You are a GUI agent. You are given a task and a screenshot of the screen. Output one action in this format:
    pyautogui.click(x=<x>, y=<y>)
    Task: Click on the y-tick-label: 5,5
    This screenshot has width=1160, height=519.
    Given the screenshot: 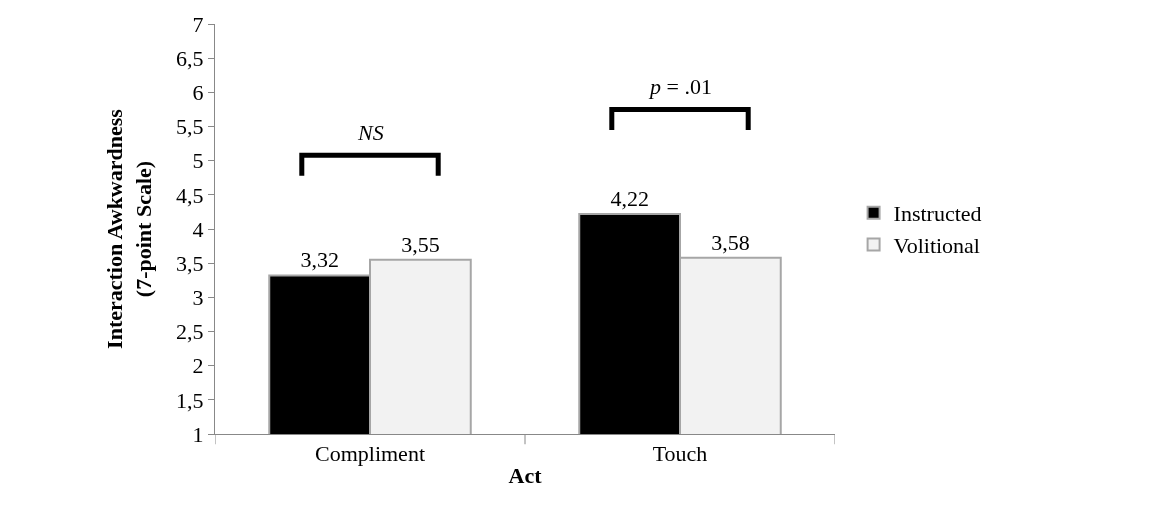 What is the action you would take?
    pyautogui.click(x=190, y=127)
    